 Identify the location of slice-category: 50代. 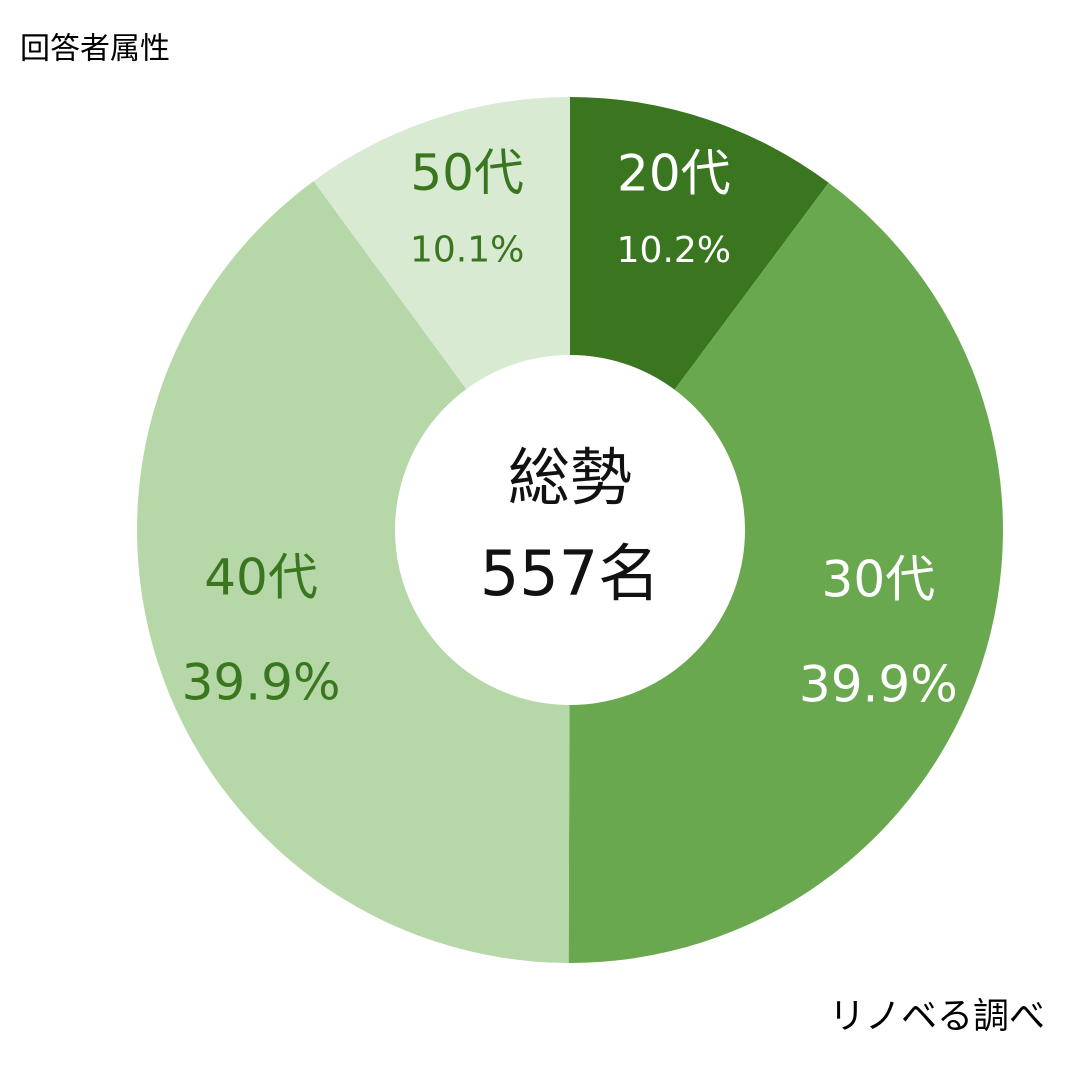
(467, 173).